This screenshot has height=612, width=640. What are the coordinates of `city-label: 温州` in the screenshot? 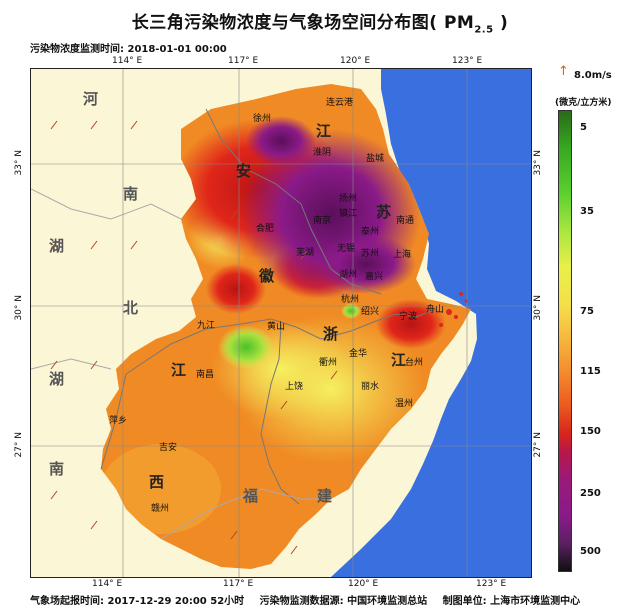 It's located at (404, 403).